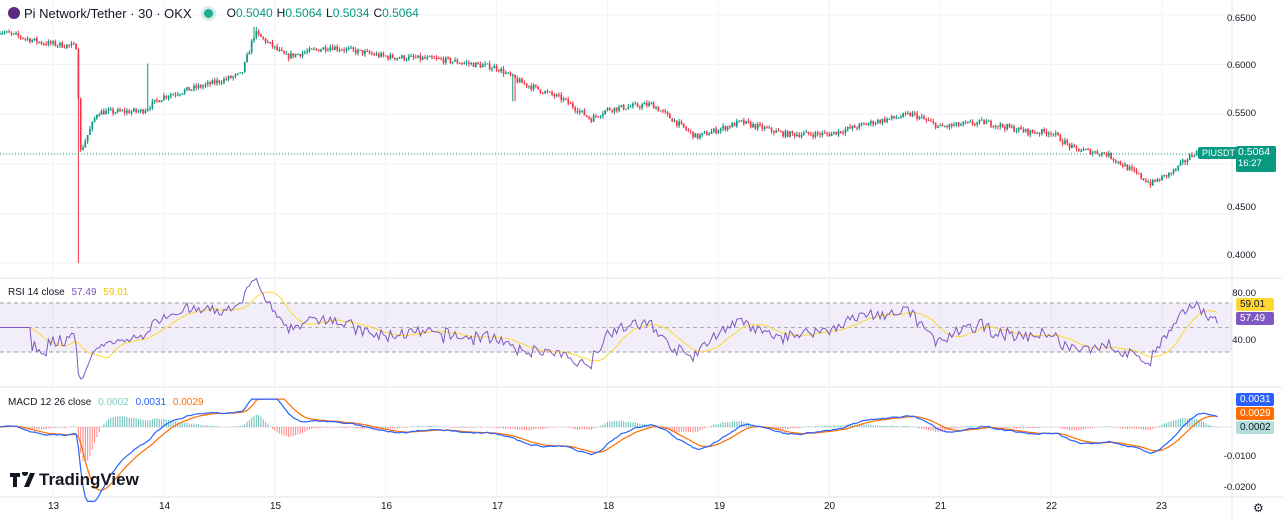  Describe the element at coordinates (108, 402) in the screenshot. I see `macd-legend: MACD 12 26 close 0.0002 0.0031 0.0029` at that location.